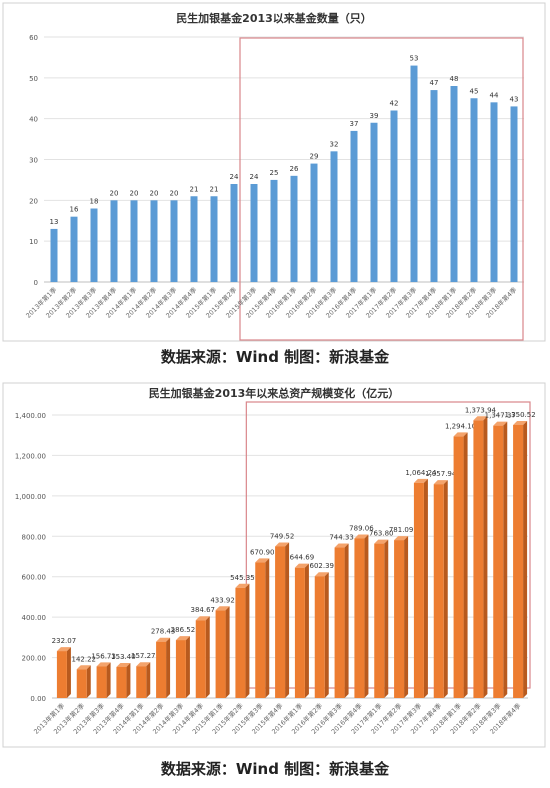  Describe the element at coordinates (434, 83) in the screenshot. I see `data-label: 47` at that location.